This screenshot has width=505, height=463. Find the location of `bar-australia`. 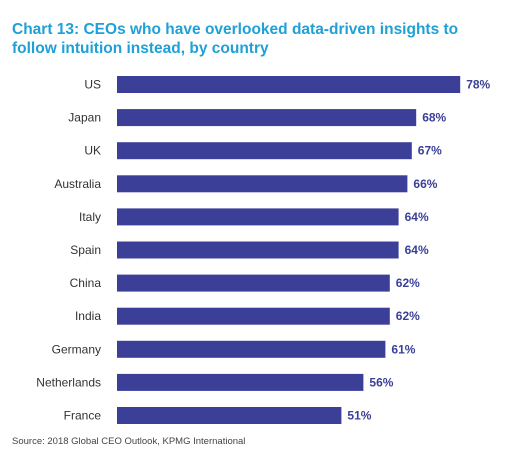

bar-australia is located at coordinates (262, 184).